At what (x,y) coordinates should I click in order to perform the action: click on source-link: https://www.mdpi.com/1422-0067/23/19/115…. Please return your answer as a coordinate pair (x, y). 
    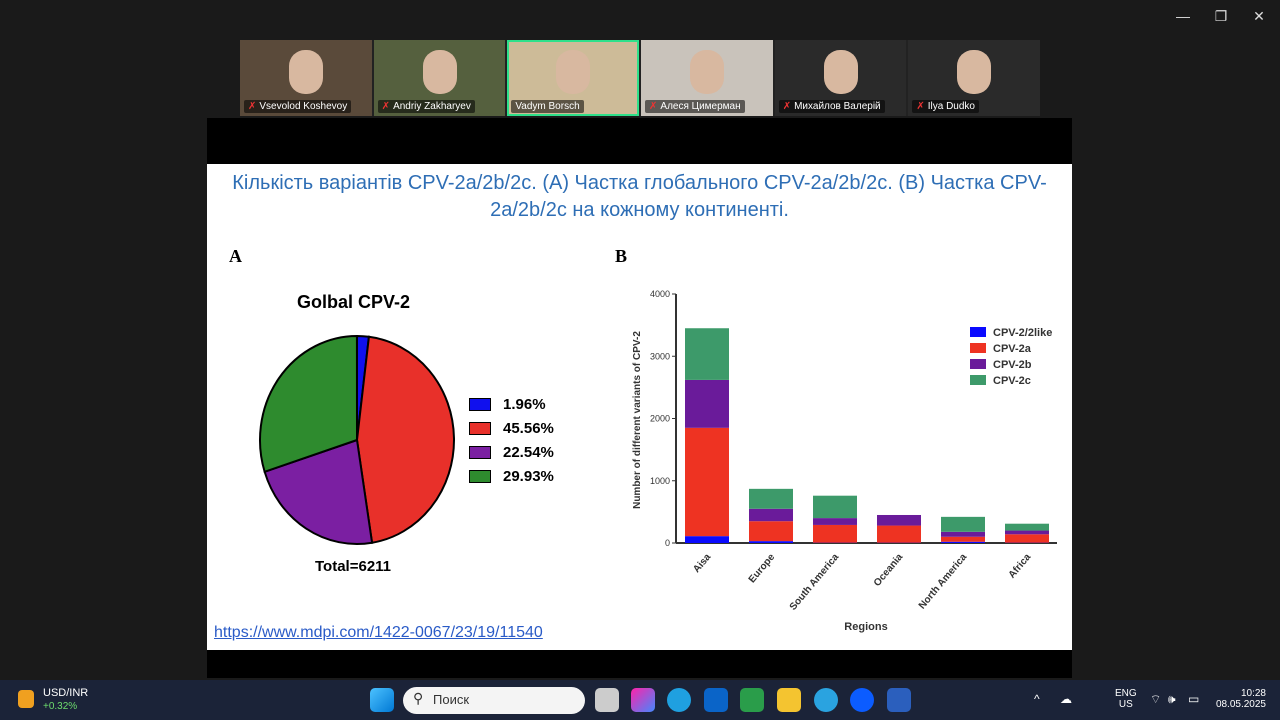
    Looking at the image, I should click on (378, 632).